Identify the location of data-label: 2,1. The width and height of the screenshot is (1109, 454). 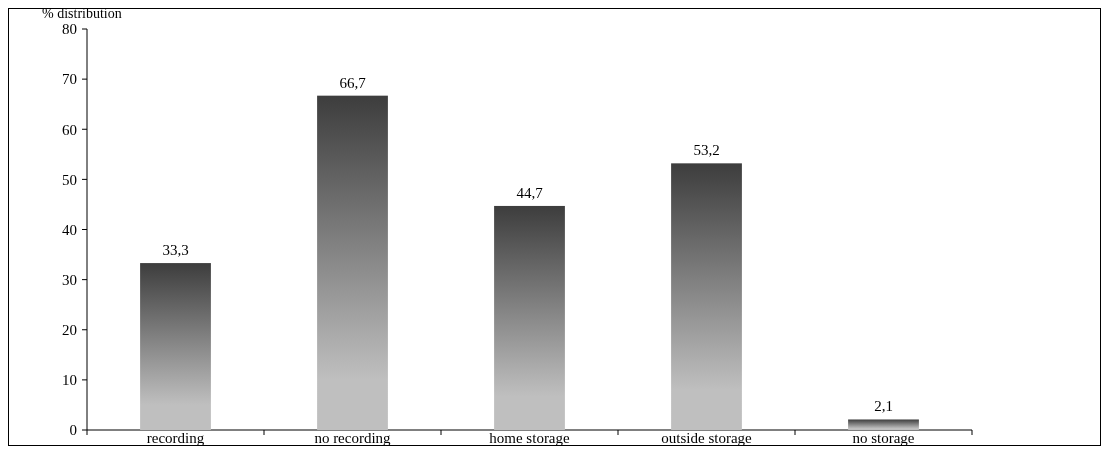
(883, 406).